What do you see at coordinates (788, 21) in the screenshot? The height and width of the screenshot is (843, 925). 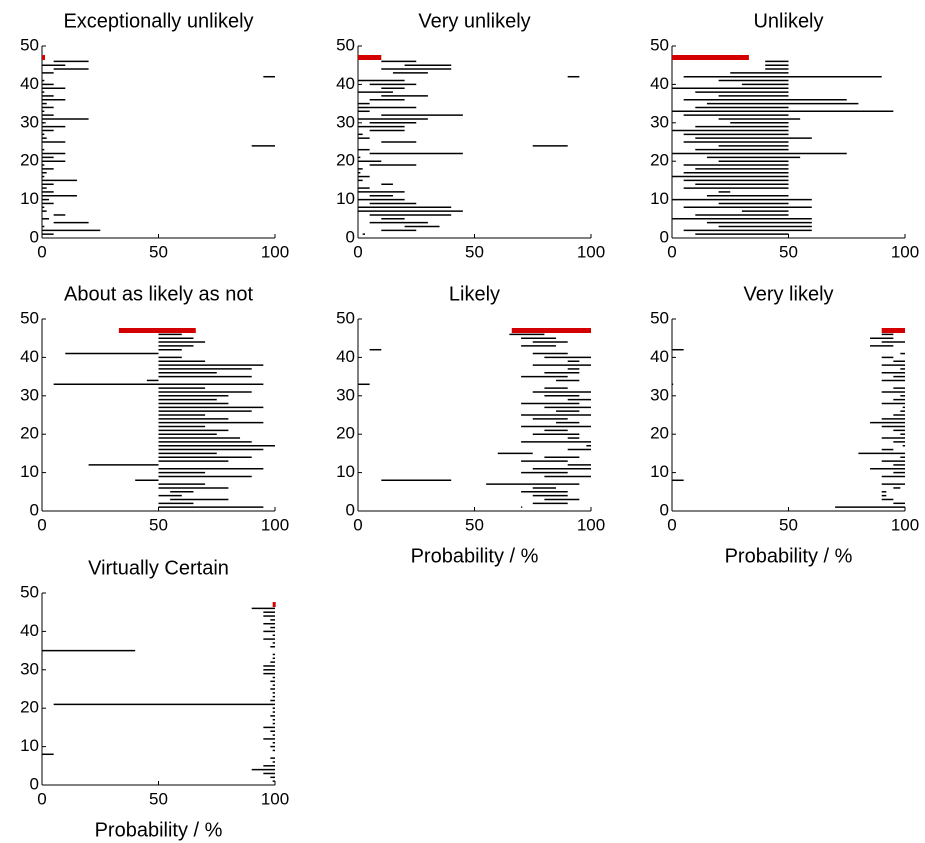 I see `panel-title: Unlikely` at bounding box center [788, 21].